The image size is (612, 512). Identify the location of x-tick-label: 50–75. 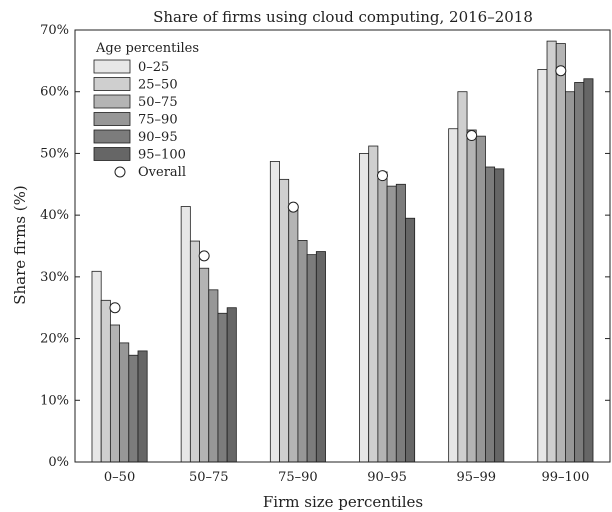
(209, 477).